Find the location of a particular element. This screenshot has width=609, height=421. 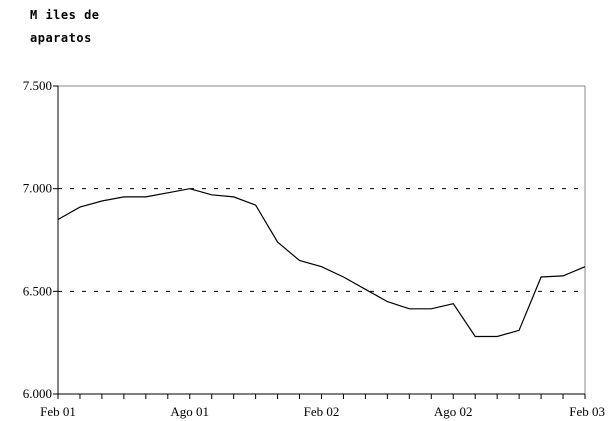

y-tick-label-2: 6.500 is located at coordinates (37, 290).